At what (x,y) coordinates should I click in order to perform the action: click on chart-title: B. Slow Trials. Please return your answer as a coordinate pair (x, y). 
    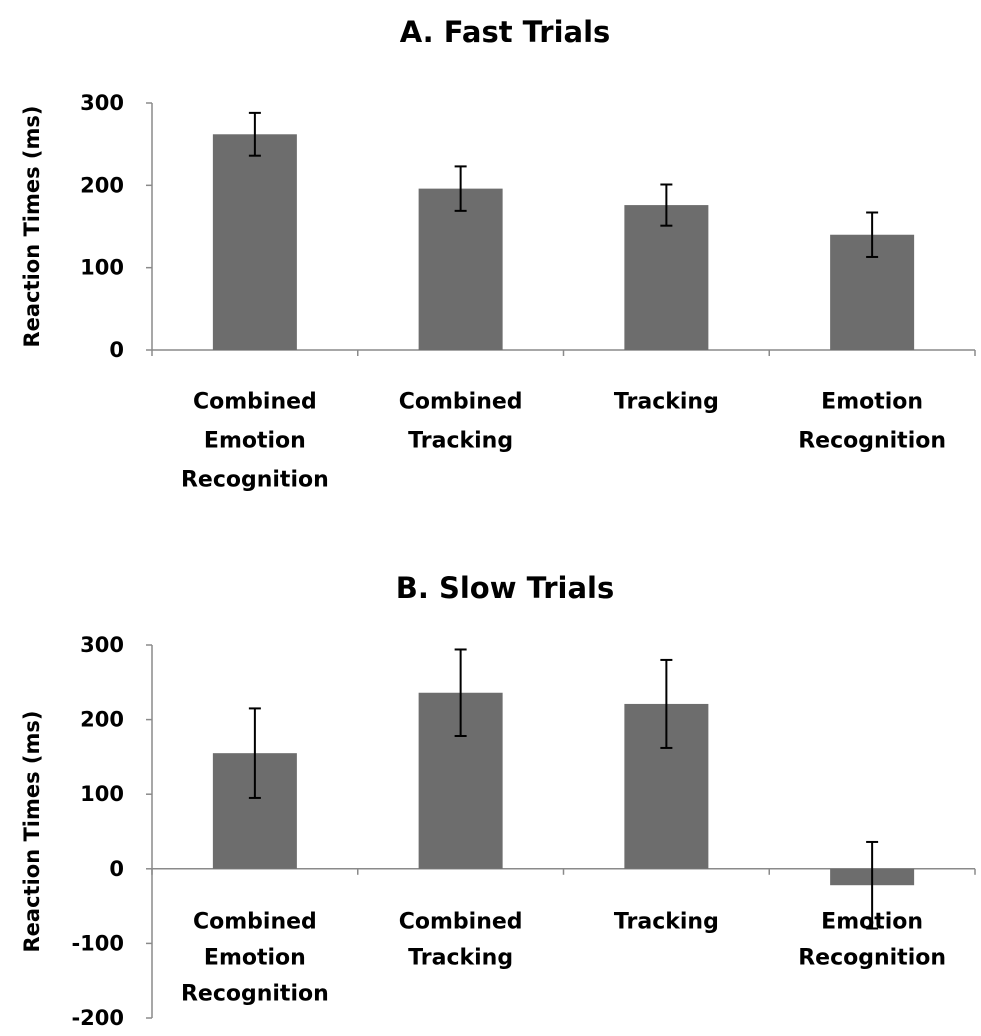
    Looking at the image, I should click on (505, 588).